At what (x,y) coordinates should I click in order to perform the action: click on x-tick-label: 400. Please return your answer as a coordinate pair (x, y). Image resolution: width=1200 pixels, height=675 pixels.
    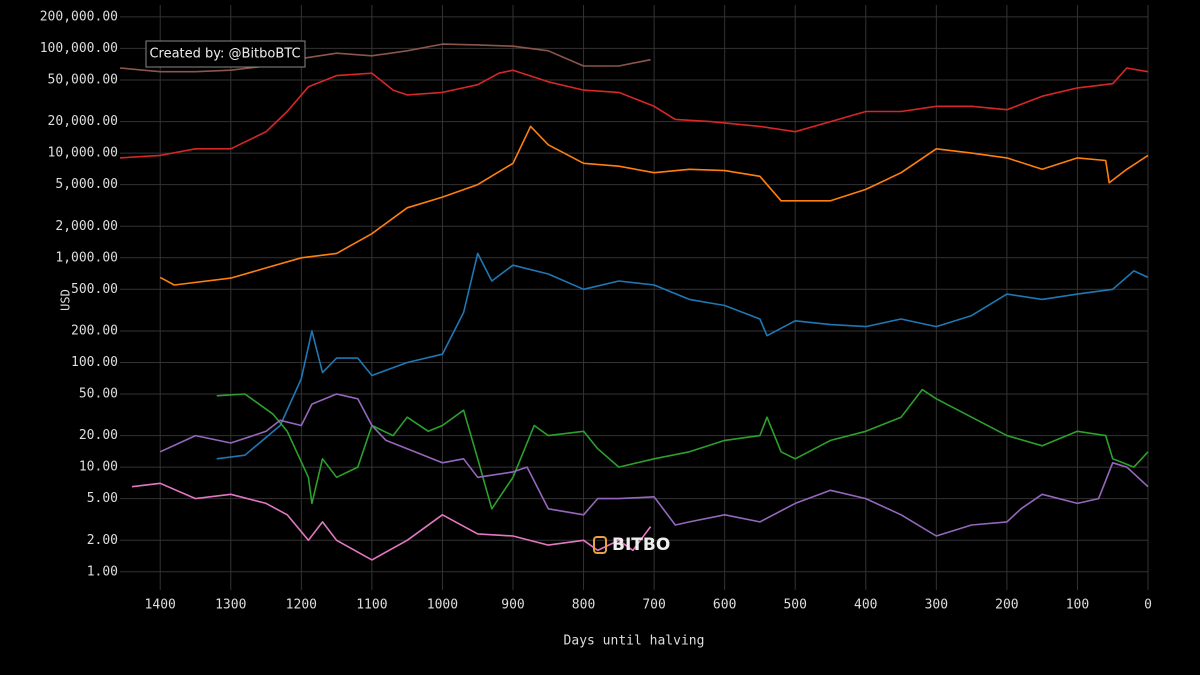
    Looking at the image, I should click on (865, 605).